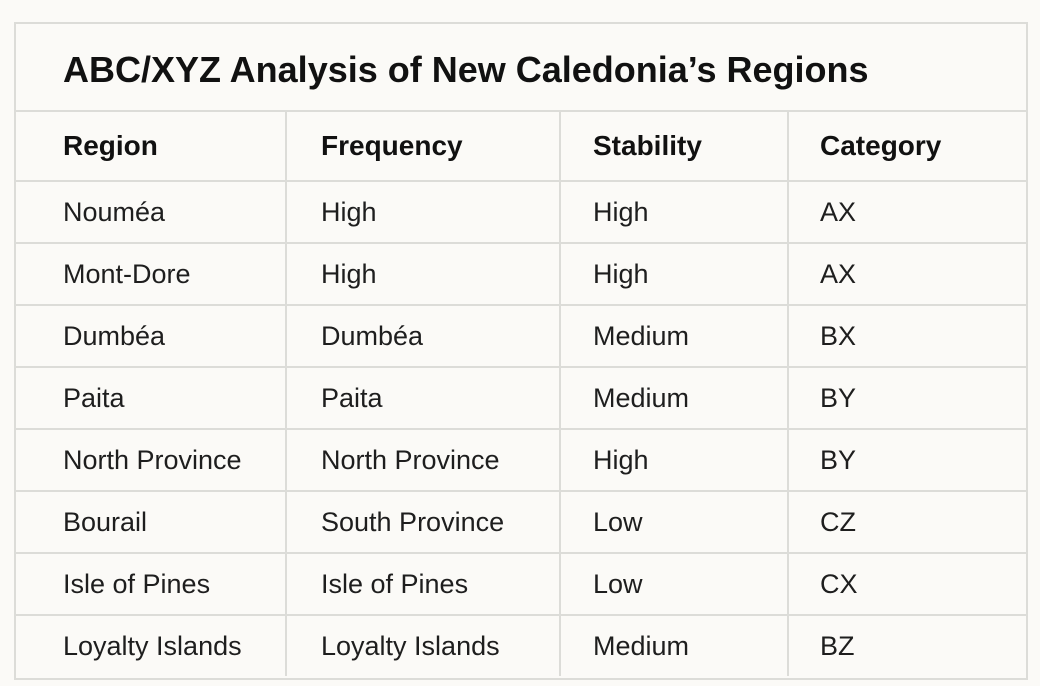  I want to click on table-cell: South Province, so click(423, 522).